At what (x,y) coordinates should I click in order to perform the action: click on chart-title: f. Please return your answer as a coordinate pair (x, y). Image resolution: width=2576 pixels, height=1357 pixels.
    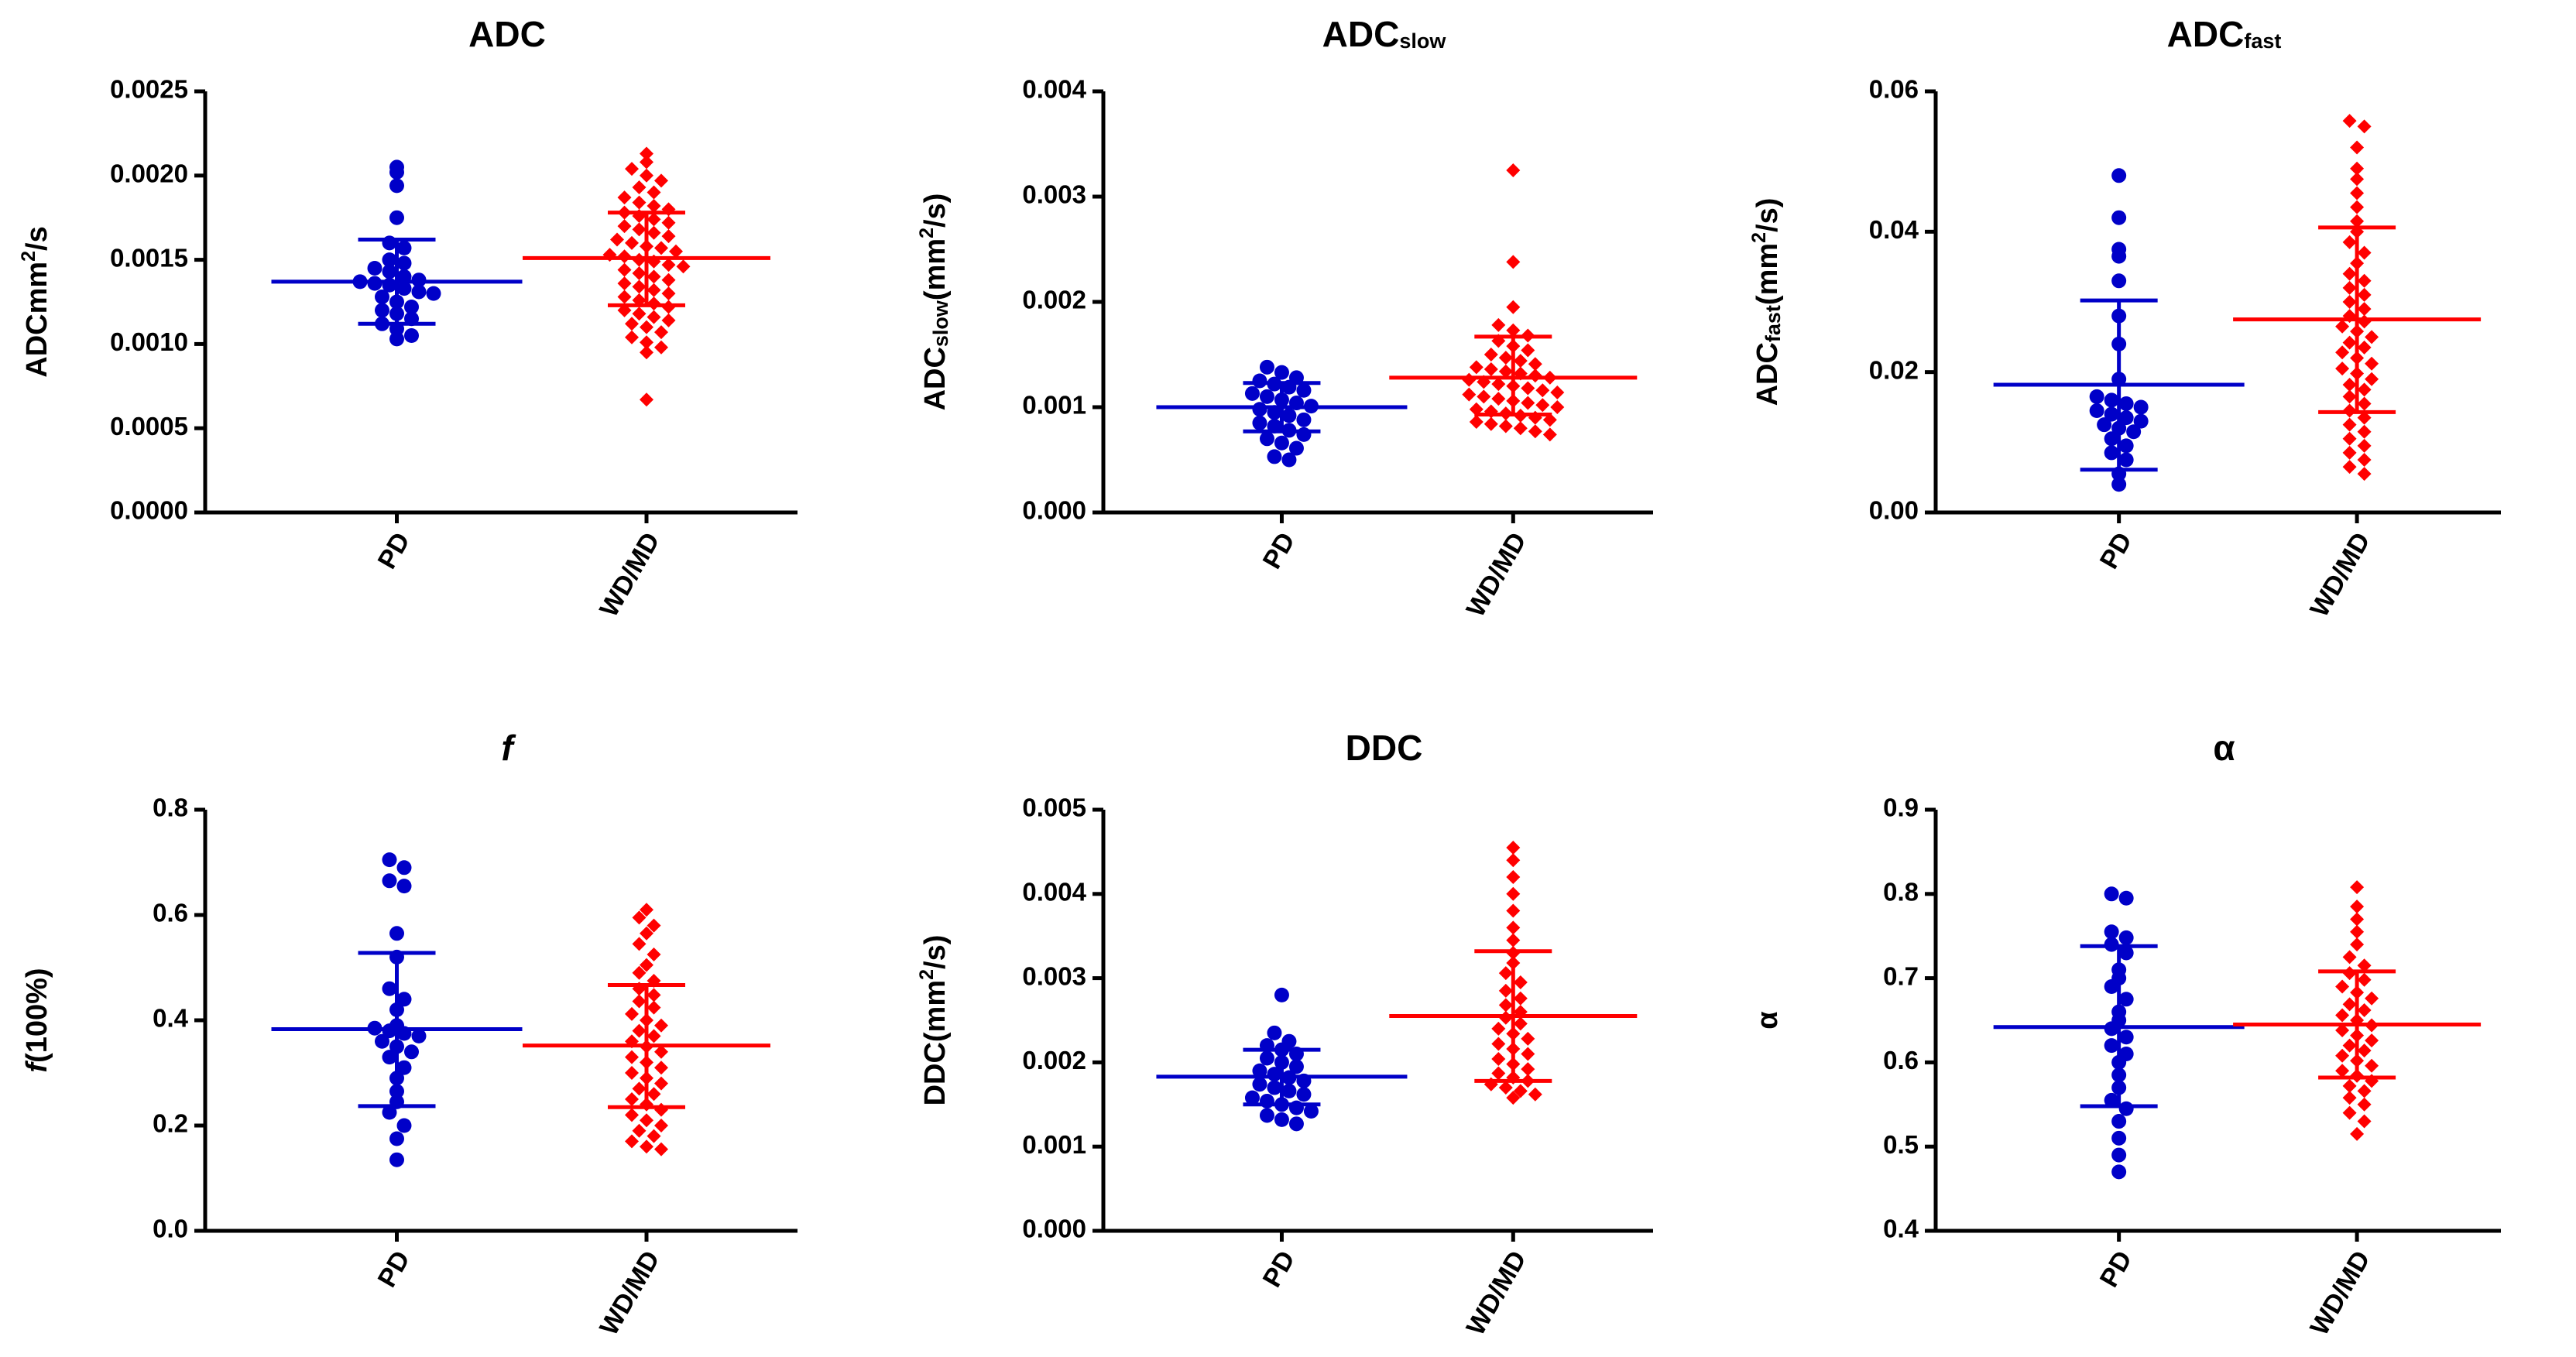
    Looking at the image, I should click on (508, 748).